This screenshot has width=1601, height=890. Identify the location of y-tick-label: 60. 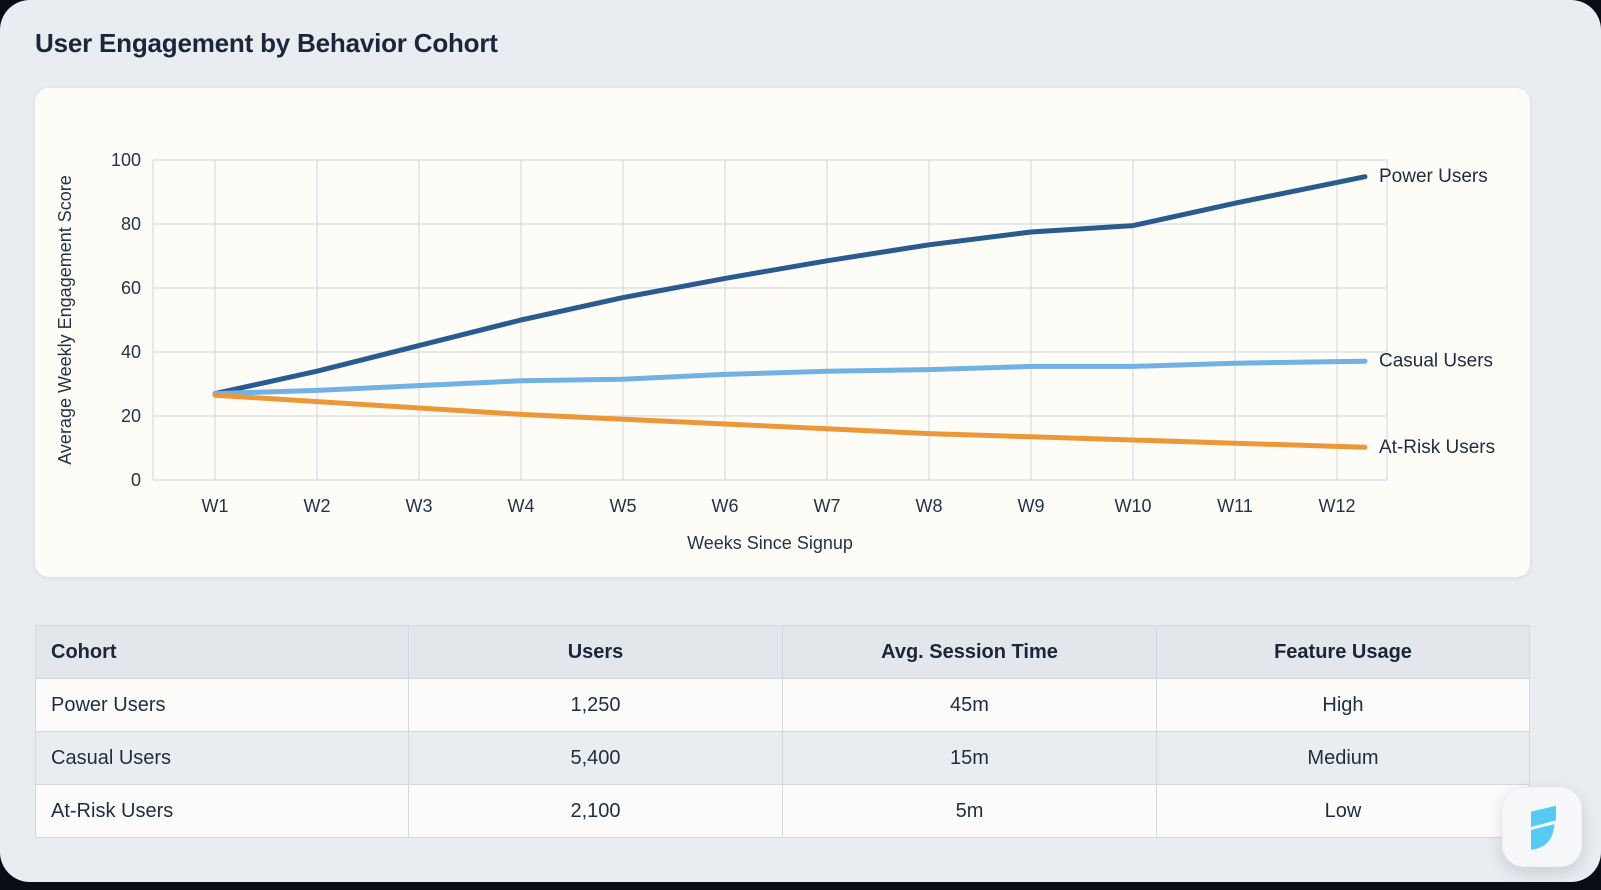
(131, 288).